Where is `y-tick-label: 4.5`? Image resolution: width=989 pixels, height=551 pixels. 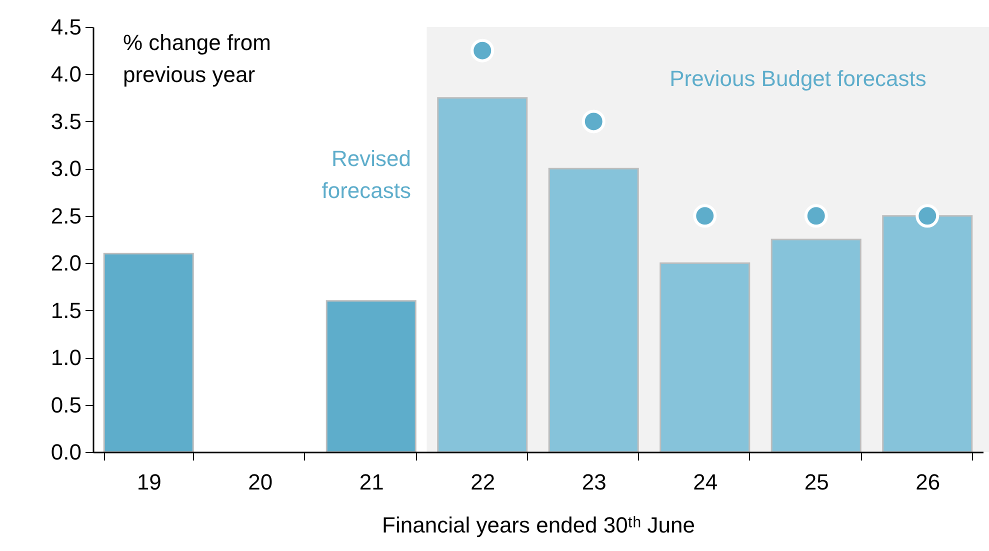 y-tick-label: 4.5 is located at coordinates (66, 27).